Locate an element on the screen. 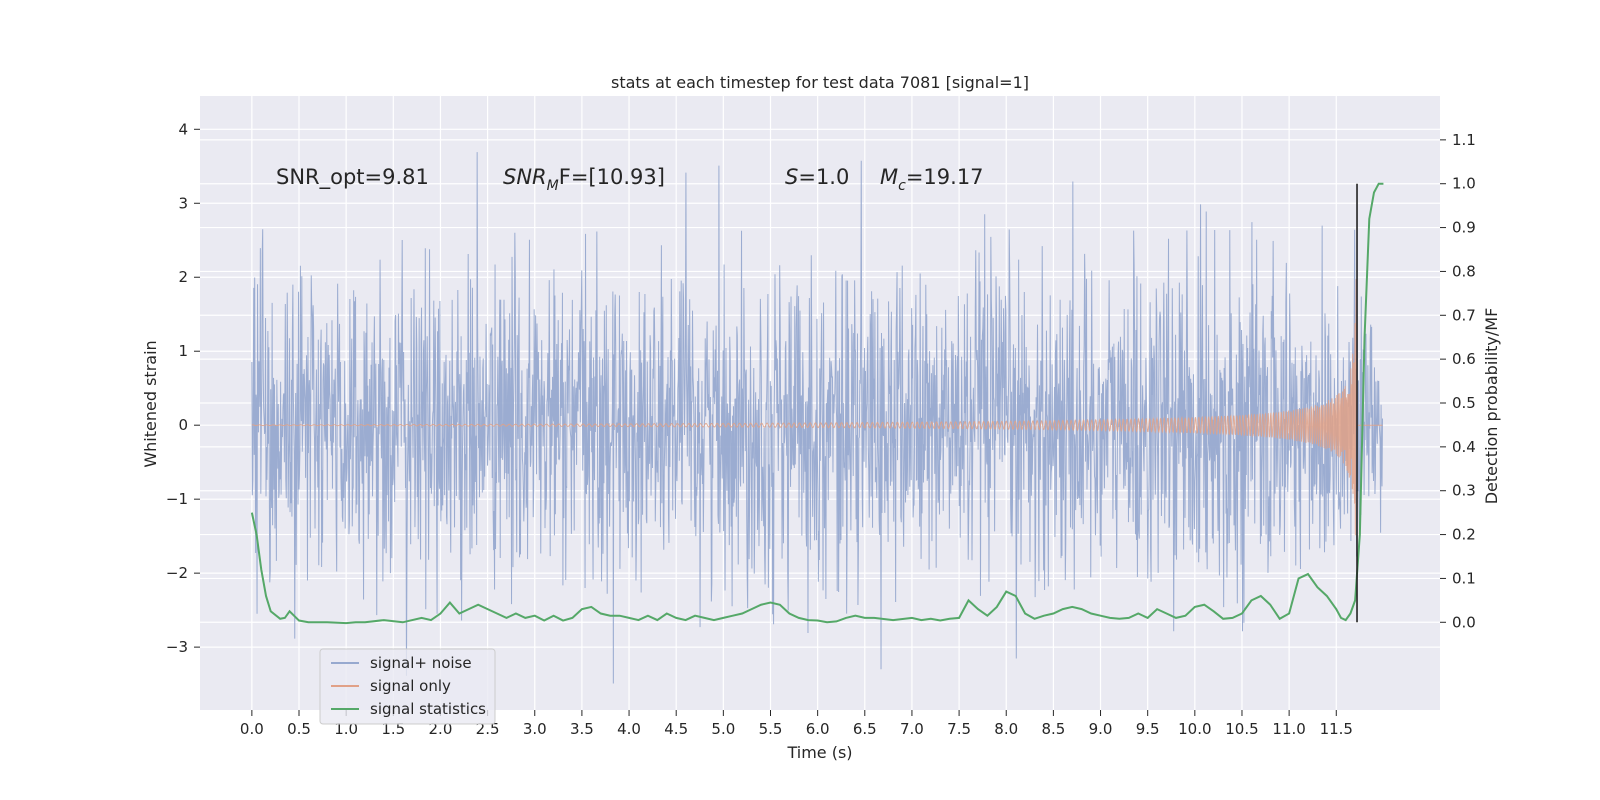 The width and height of the screenshot is (1600, 800). x-tick-label: 0.5 is located at coordinates (299, 729).